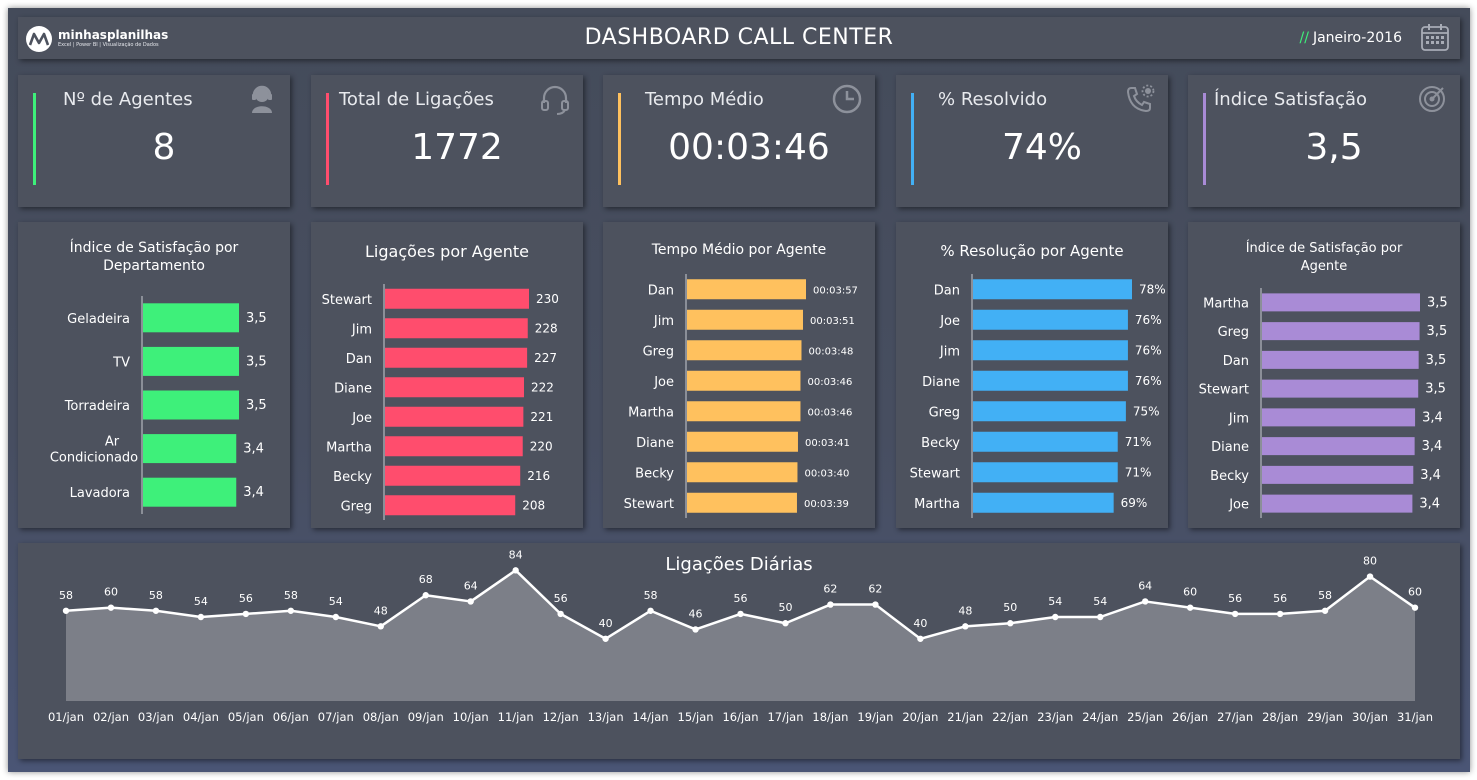  I want to click on data-label: 00:03:57, so click(835, 290).